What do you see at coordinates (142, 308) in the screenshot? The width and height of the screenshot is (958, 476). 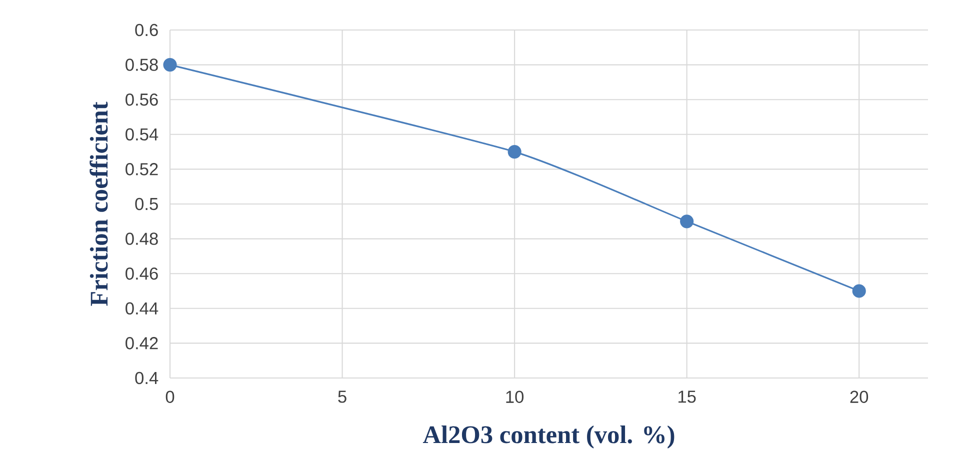 I see `y-tick-label: 0.44` at bounding box center [142, 308].